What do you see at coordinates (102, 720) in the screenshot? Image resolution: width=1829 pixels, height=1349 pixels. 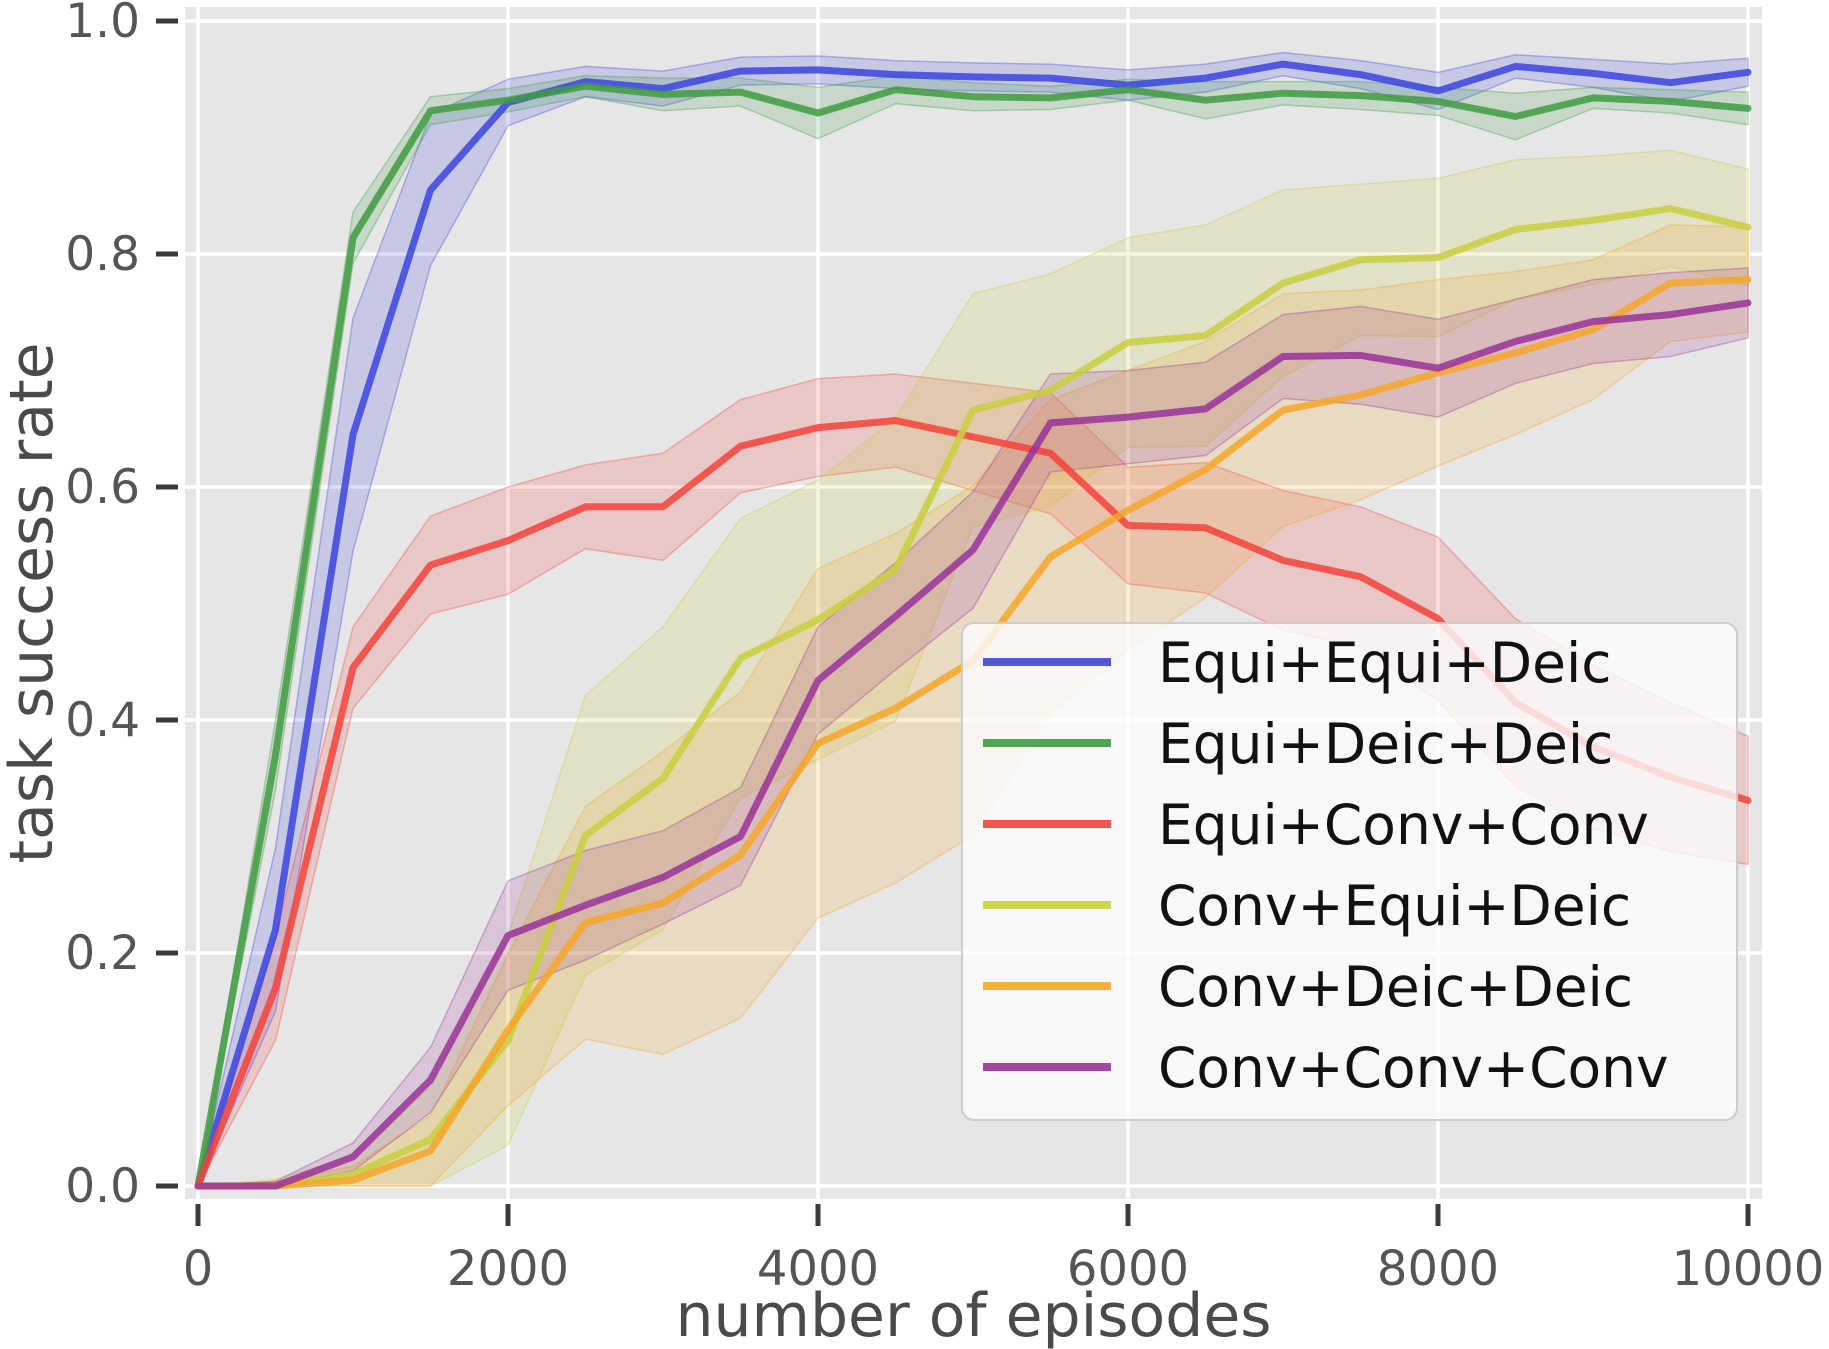 I see `y-tick-label-0.4: 0.4` at bounding box center [102, 720].